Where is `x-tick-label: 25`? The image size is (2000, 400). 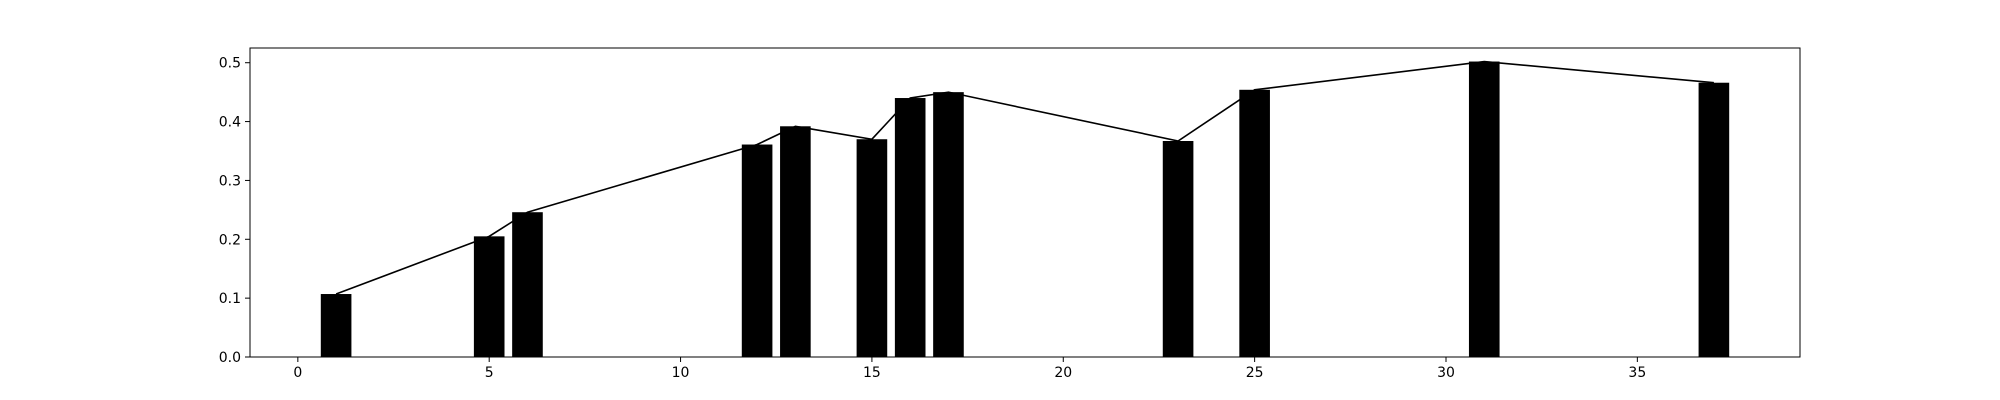 x-tick-label: 25 is located at coordinates (1255, 373).